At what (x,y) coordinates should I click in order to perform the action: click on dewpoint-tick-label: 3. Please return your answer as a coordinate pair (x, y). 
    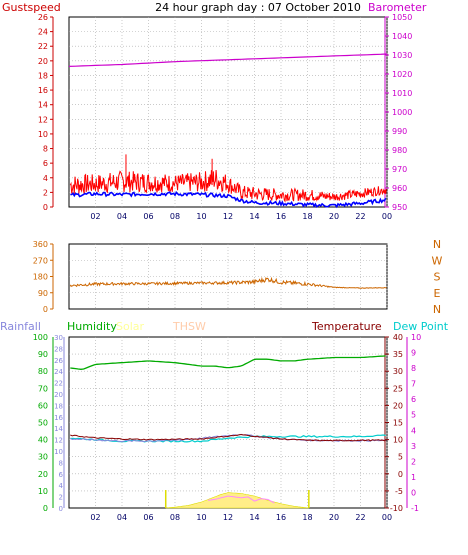
    Looking at the image, I should click on (413, 446).